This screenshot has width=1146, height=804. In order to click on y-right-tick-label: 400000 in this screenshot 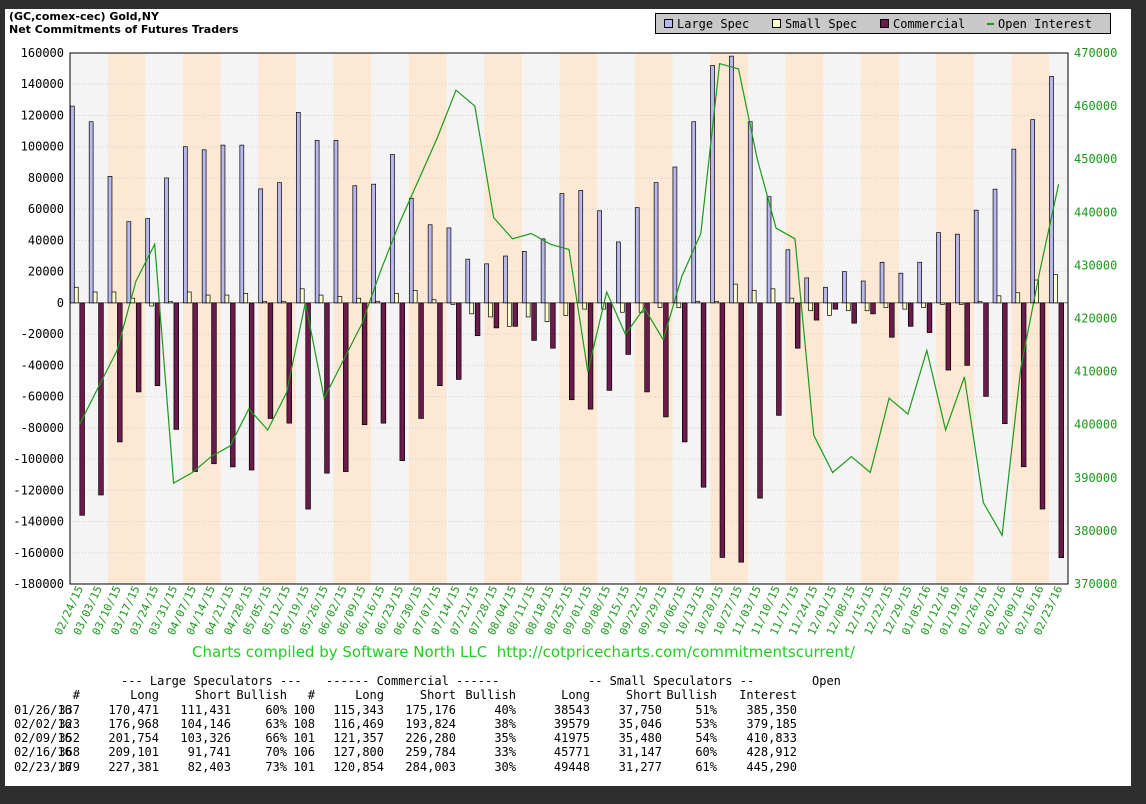, I will do `click(1095, 425)`.